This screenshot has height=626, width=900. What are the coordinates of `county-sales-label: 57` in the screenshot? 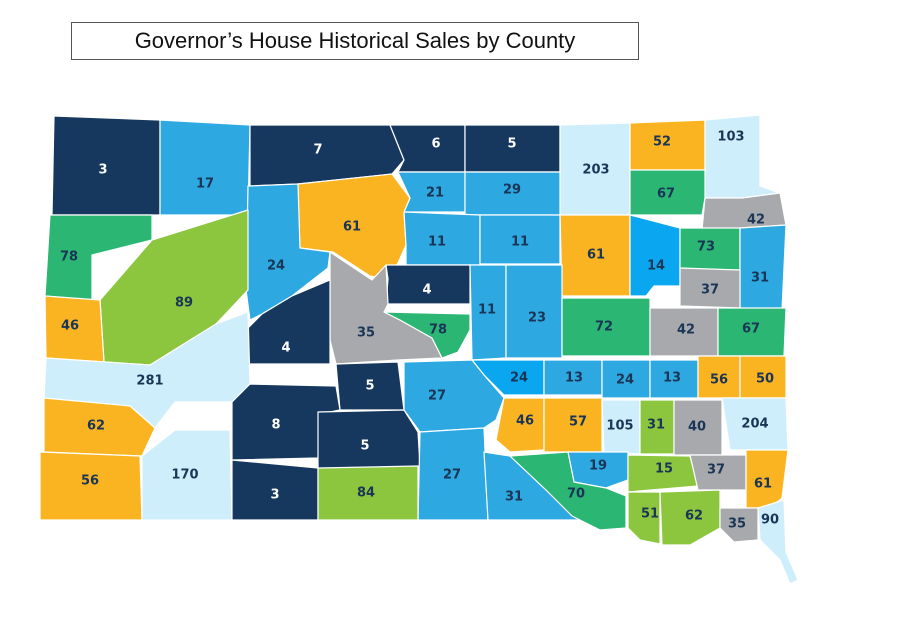 It's located at (578, 422).